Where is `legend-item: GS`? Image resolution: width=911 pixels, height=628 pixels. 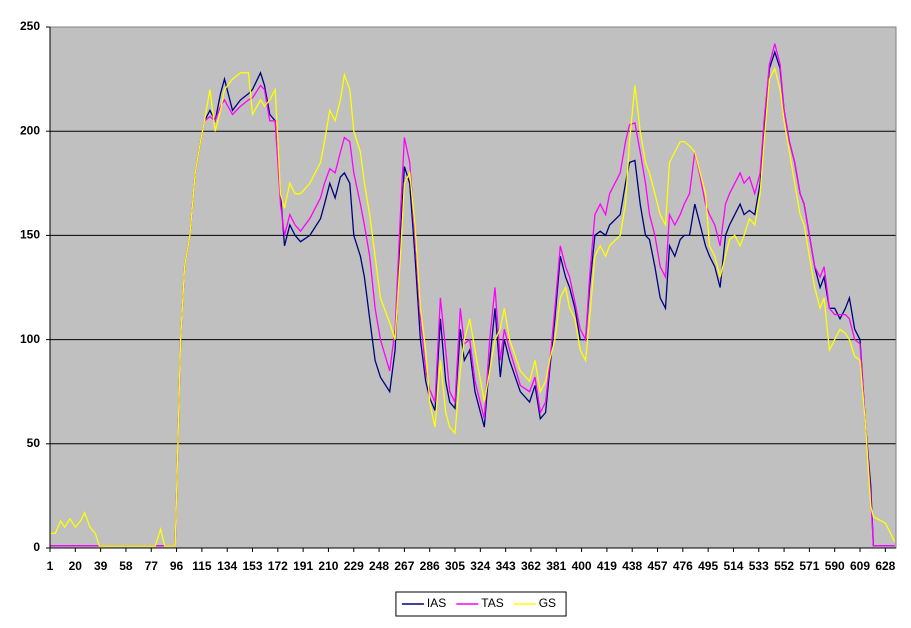 legend-item: GS is located at coordinates (534, 603).